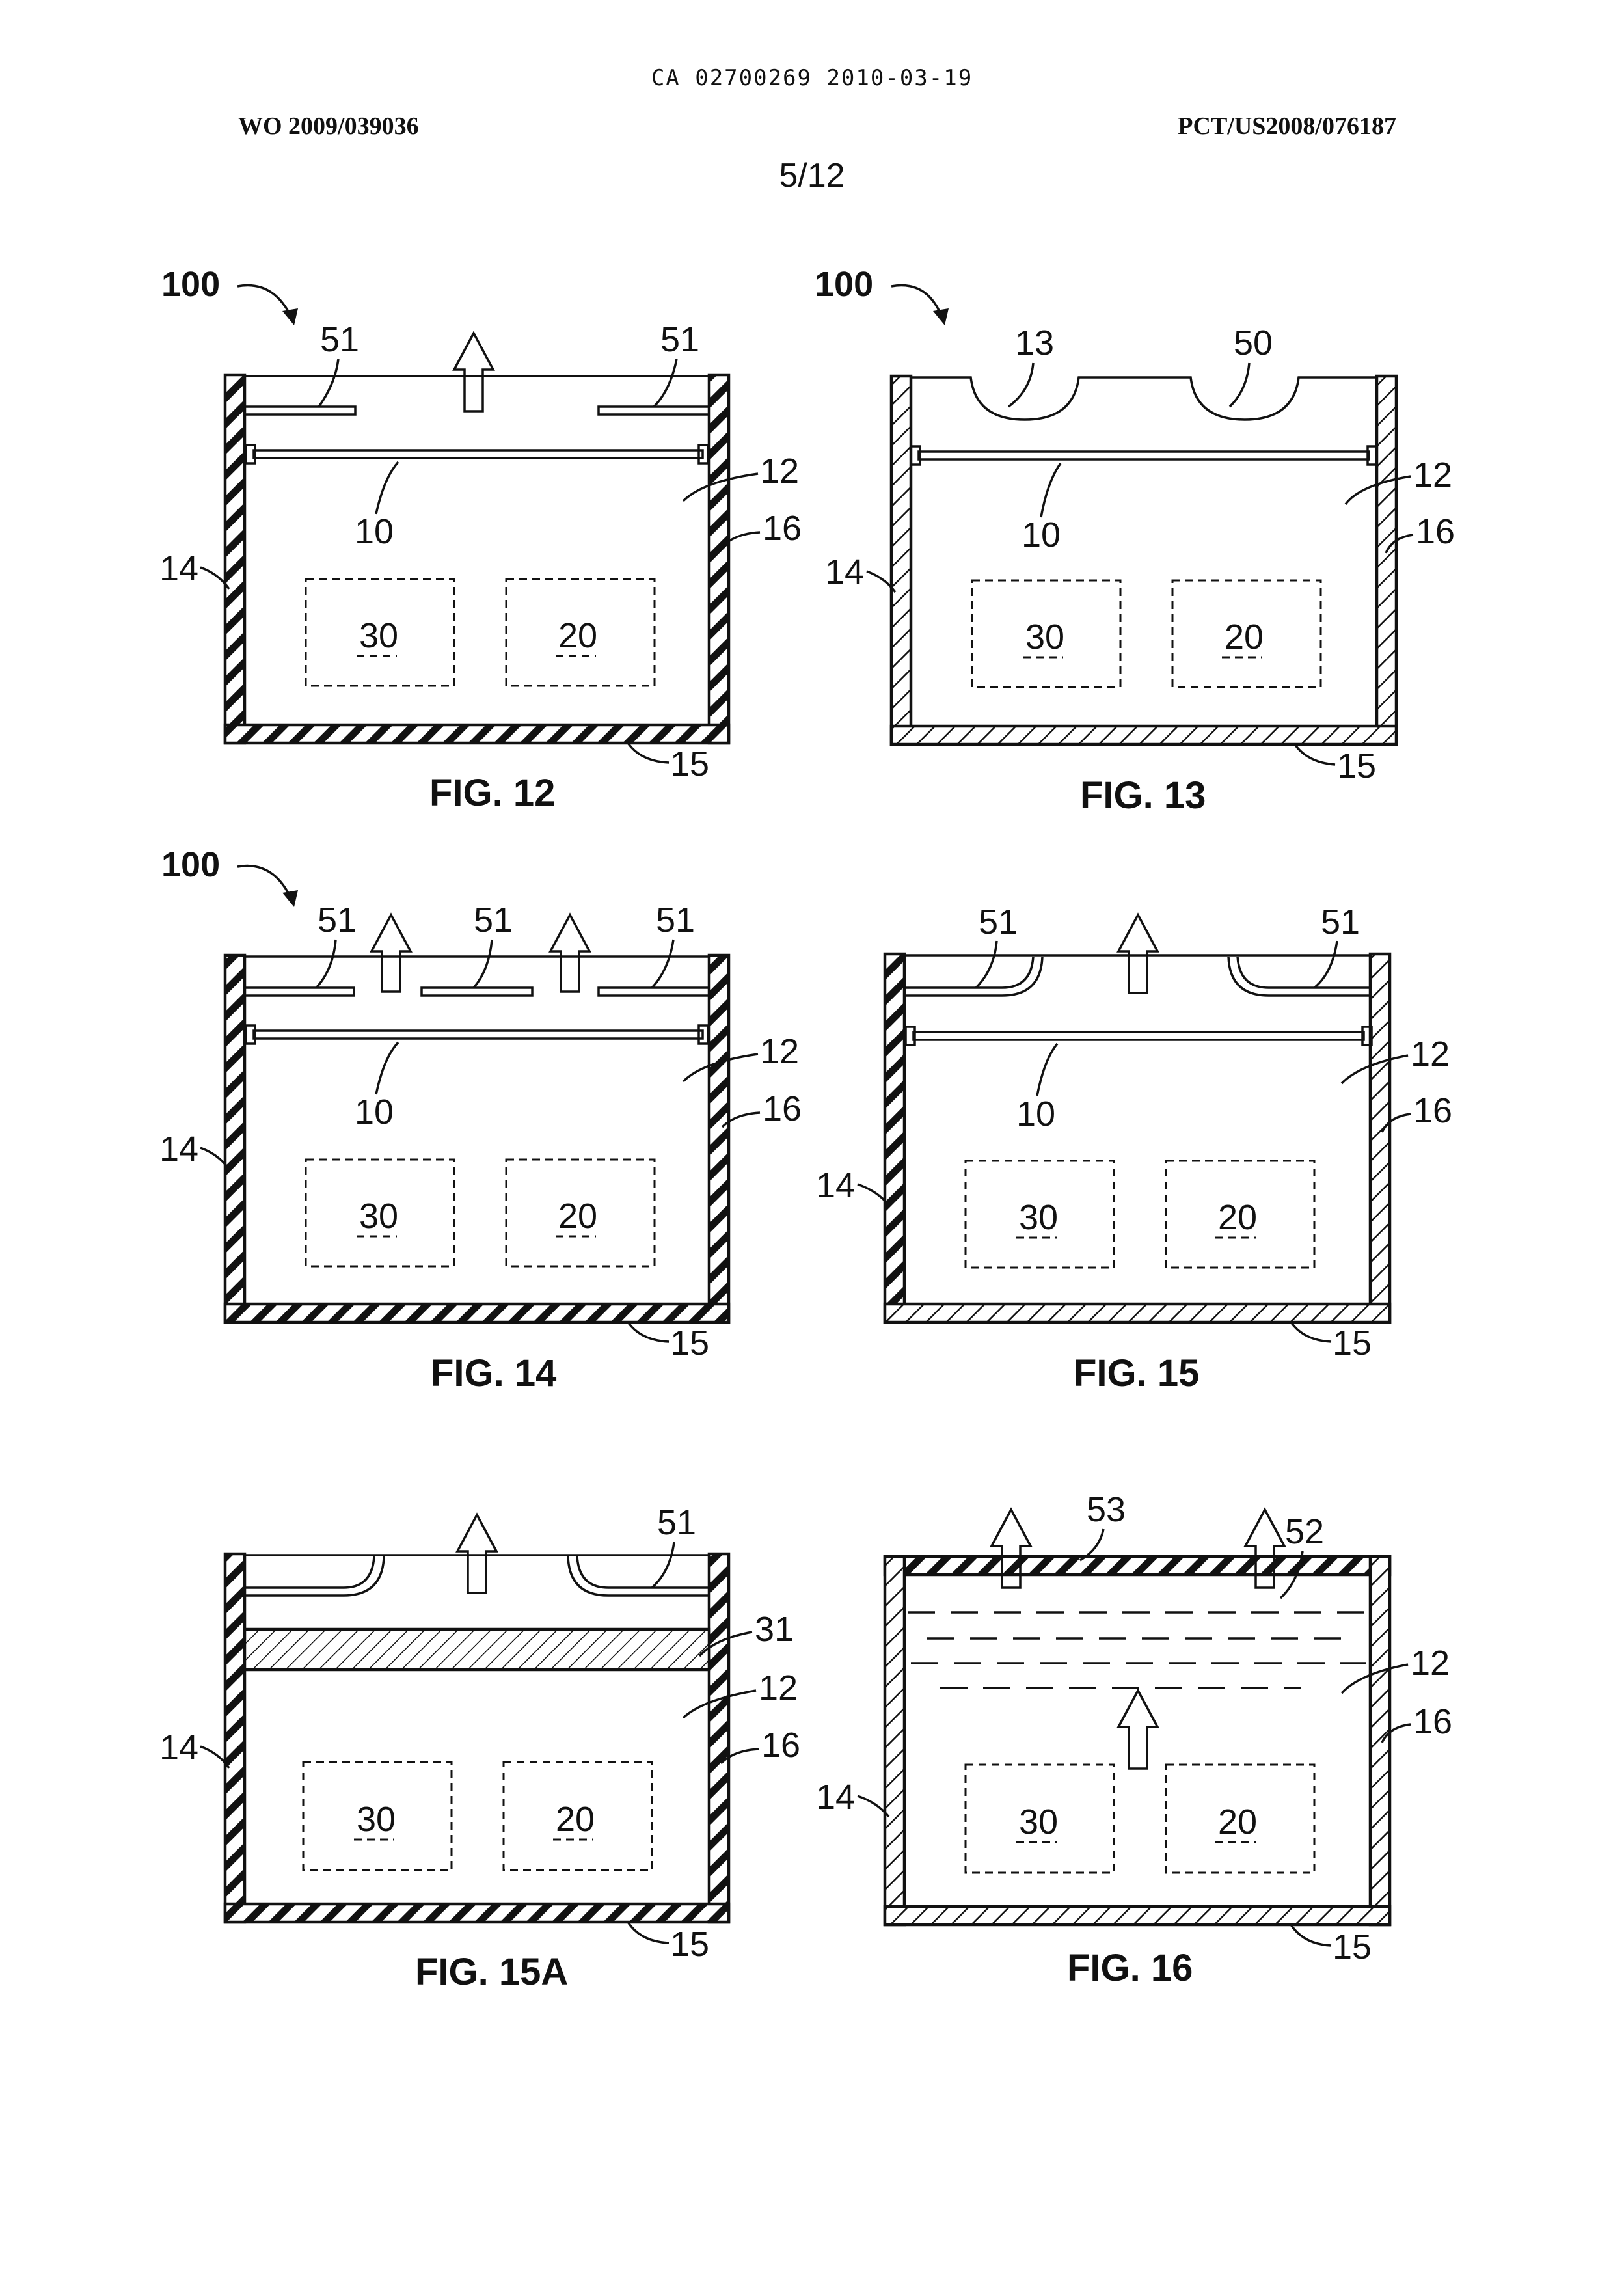 The image size is (1624, 2282). I want to click on ref-53-label: 53, so click(1106, 1509).